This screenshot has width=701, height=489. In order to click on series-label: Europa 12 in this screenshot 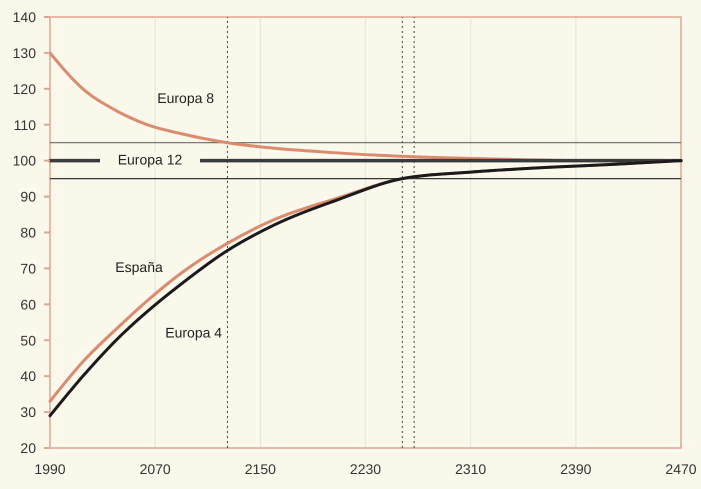, I will do `click(150, 160)`.